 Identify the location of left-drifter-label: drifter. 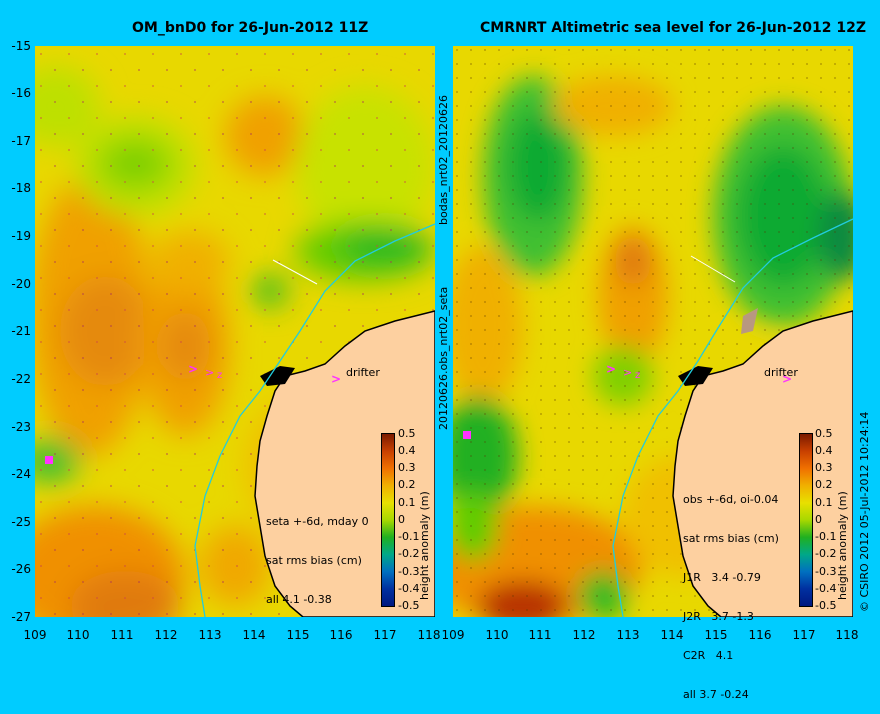
(363, 372).